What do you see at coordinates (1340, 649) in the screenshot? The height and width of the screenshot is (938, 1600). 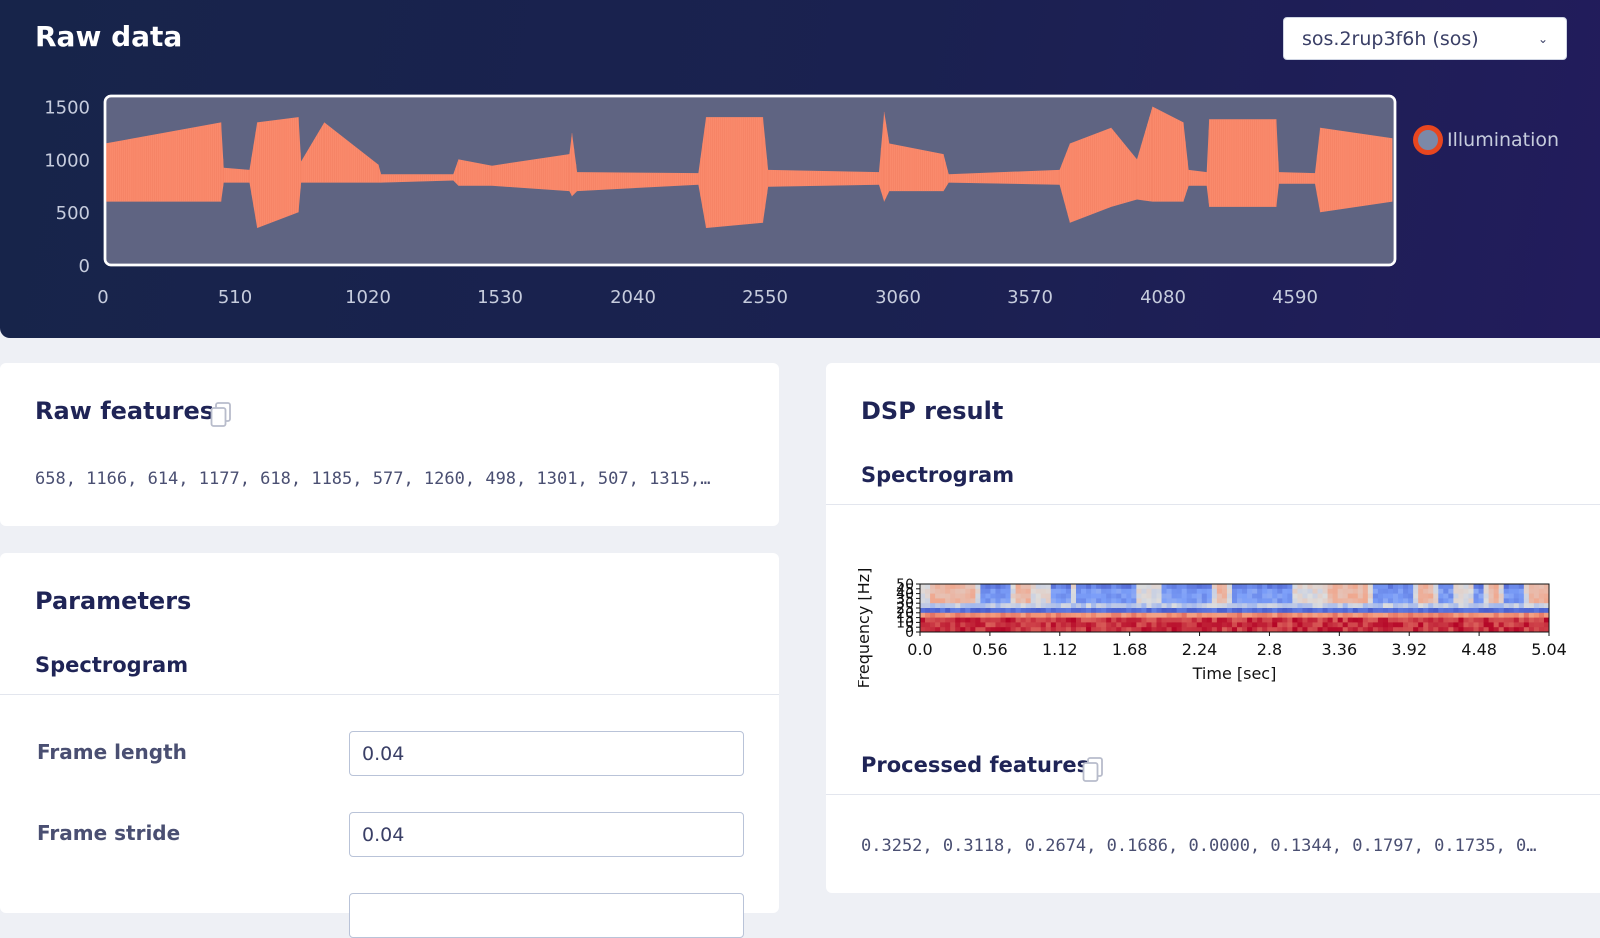 I see `x-tick-label: 3.36` at bounding box center [1340, 649].